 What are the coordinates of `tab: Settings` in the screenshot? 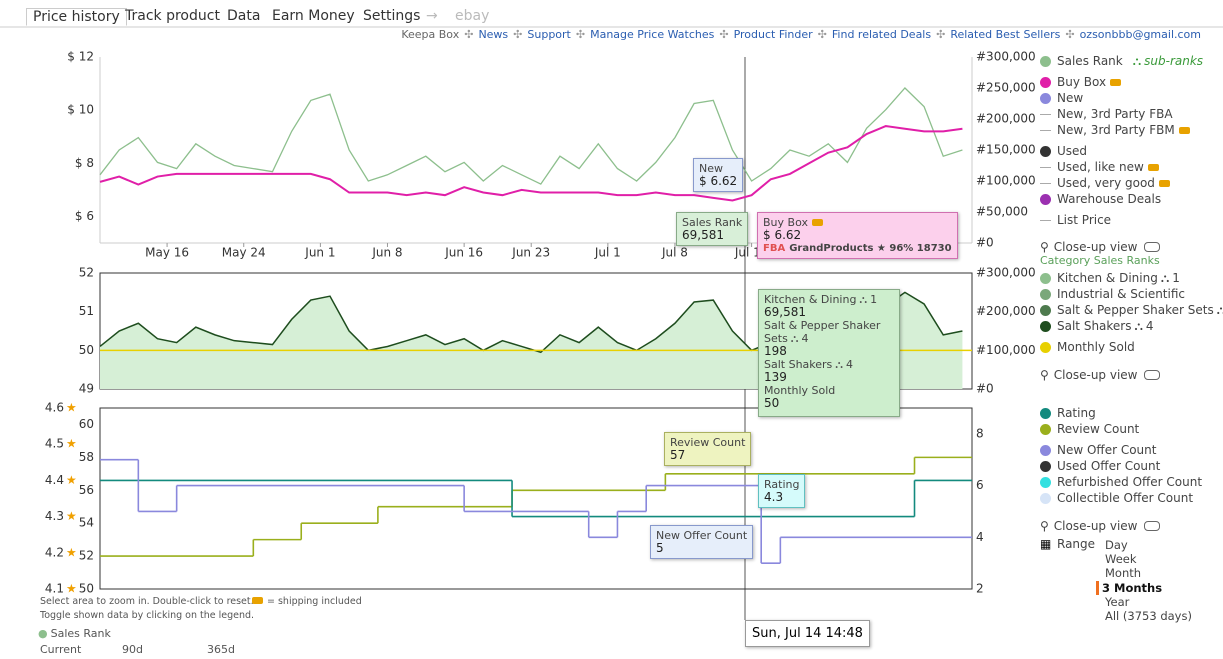 It's located at (392, 16).